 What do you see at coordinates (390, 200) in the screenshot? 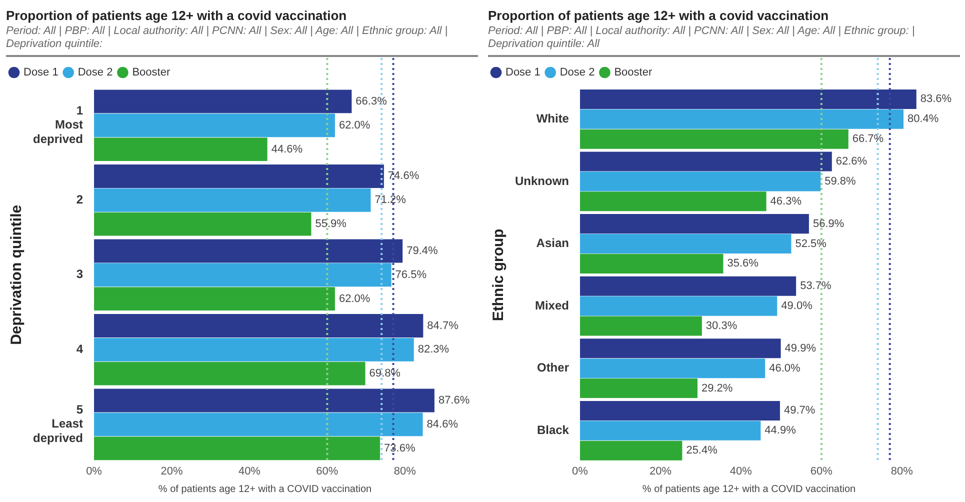
I see `data-label: 71.2%` at bounding box center [390, 200].